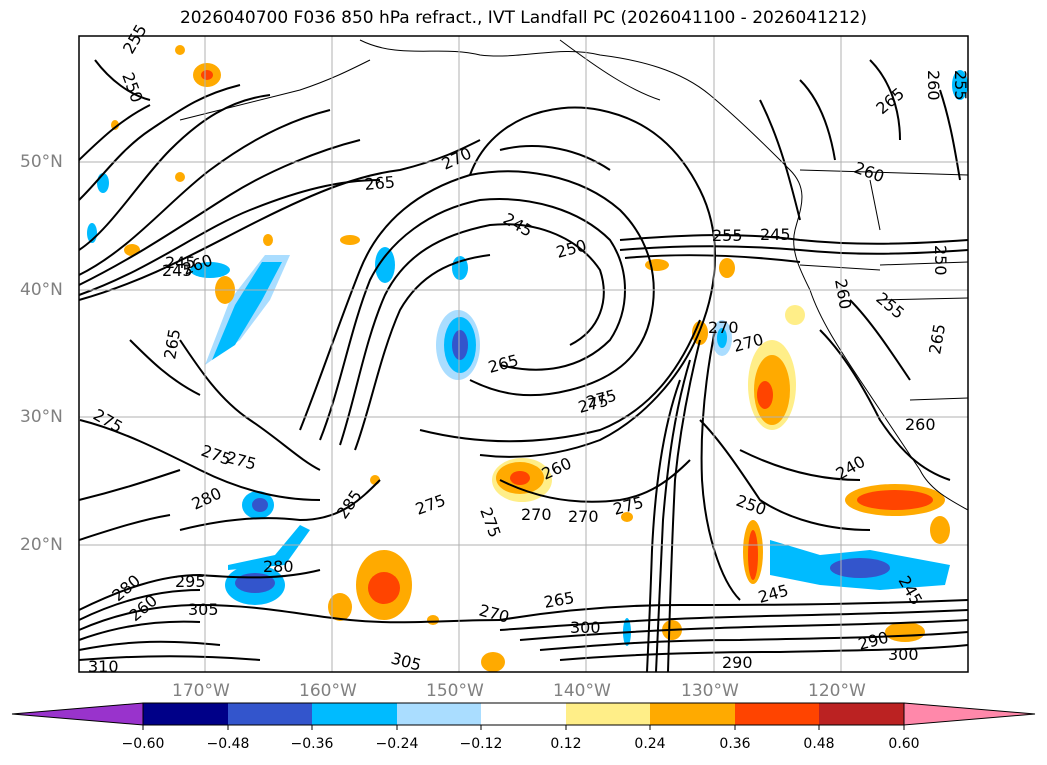 The image size is (1047, 765). I want to click on contour-label: 280, so click(278, 566).